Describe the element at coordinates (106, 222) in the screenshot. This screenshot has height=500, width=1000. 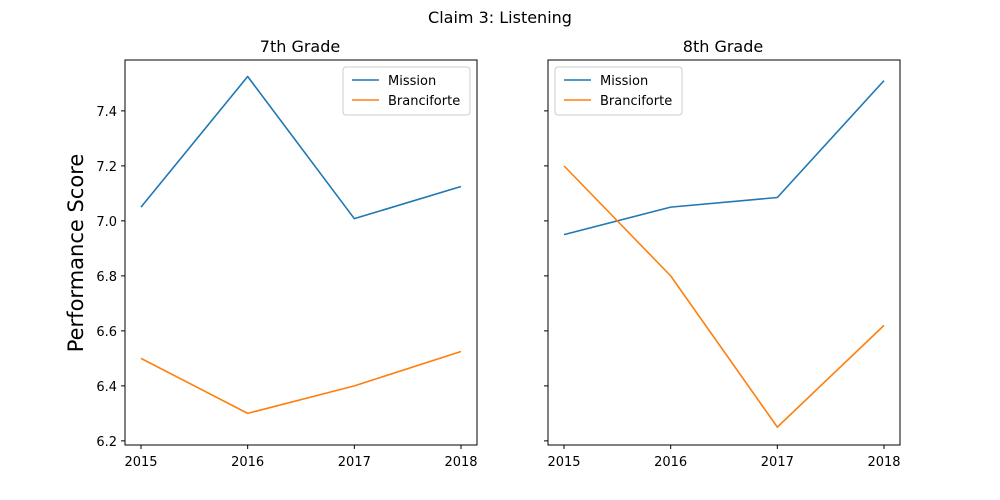
I see `y-tick-label: 7.0` at that location.